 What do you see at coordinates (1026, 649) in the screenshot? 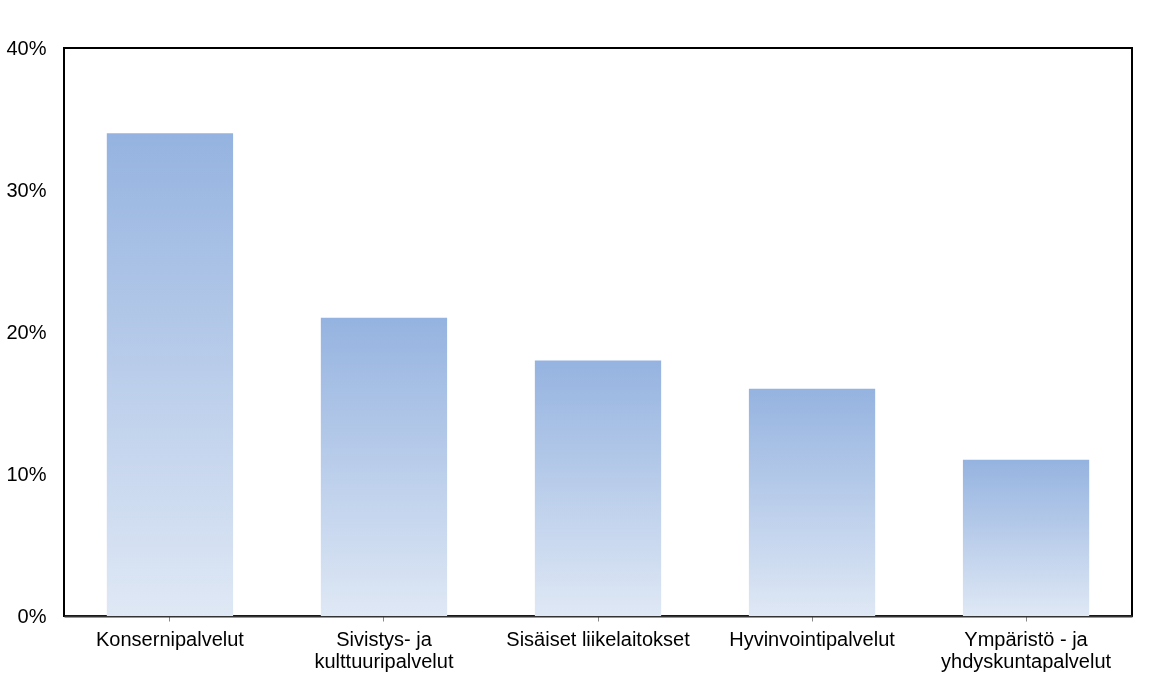
I see `x-tick-label: Ympäristö - ja yhdyskuntapalvelut` at bounding box center [1026, 649].